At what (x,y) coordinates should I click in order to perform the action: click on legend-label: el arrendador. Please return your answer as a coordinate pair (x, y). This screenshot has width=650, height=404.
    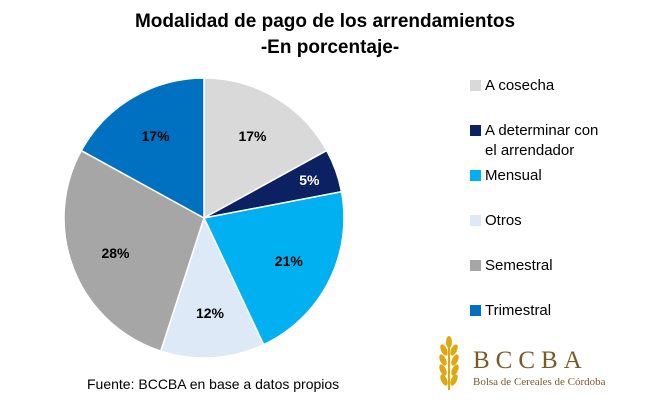
    Looking at the image, I should click on (529, 150).